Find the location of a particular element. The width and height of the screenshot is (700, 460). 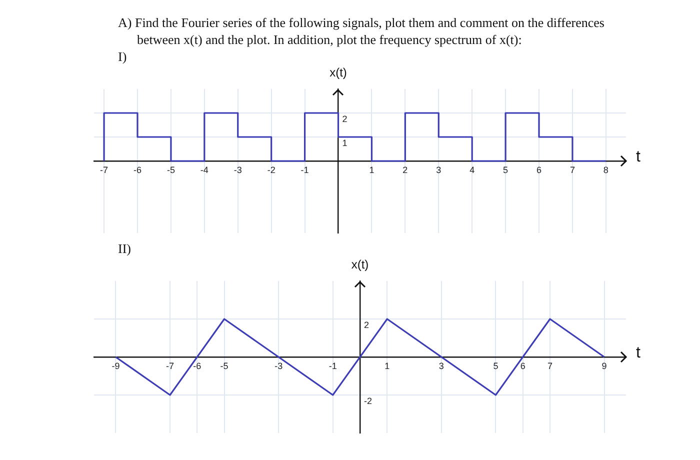

x-tick-label: 4 is located at coordinates (472, 169).